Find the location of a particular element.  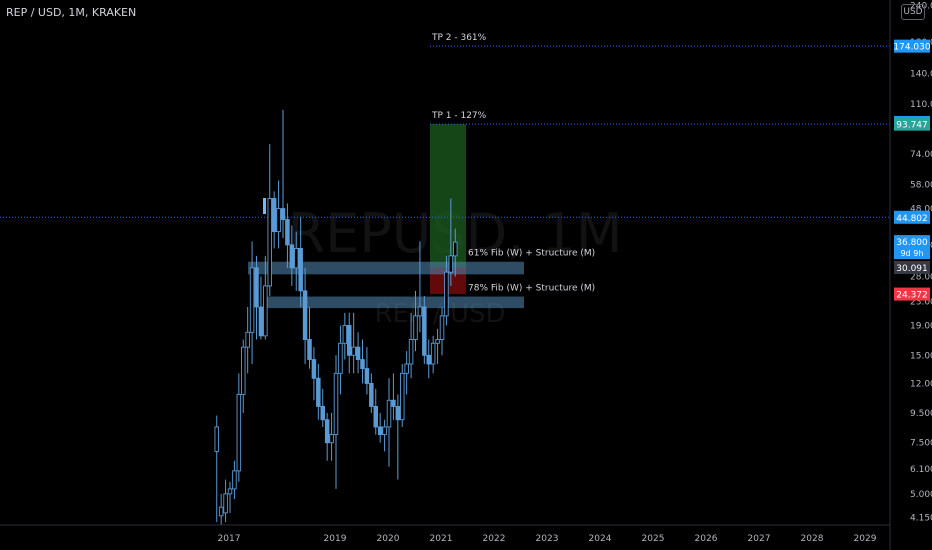

time-tick-2027: 2027 is located at coordinates (759, 539).